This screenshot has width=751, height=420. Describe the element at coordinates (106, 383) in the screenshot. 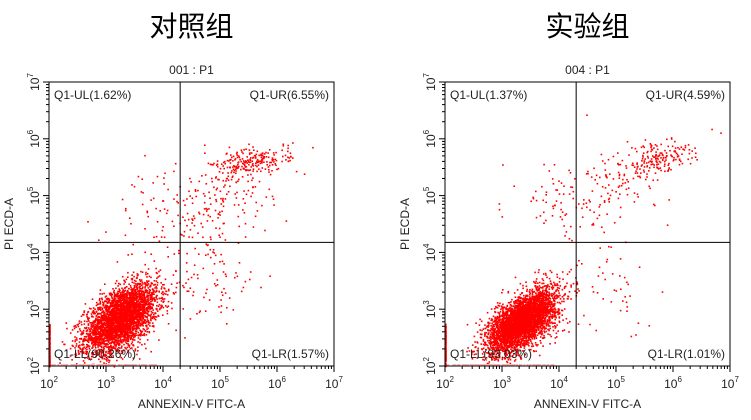

I see `x-tick-label: 103` at that location.